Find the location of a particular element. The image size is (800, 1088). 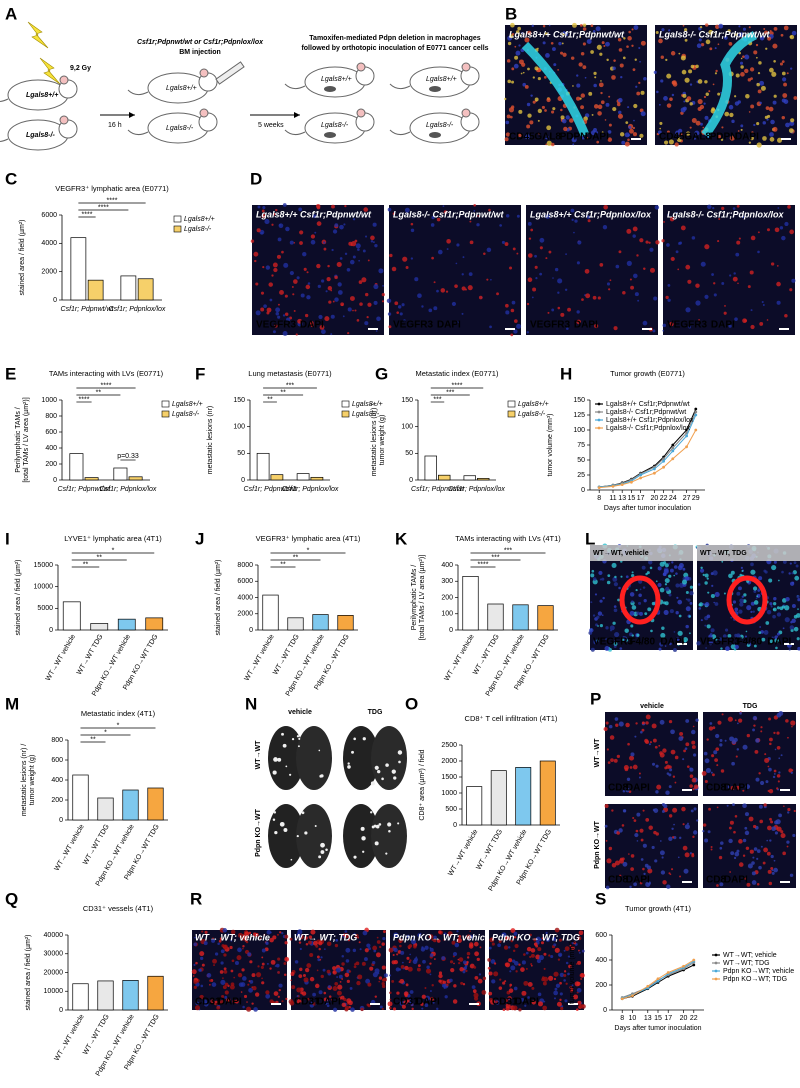

lung is located at coordinates (314, 836).